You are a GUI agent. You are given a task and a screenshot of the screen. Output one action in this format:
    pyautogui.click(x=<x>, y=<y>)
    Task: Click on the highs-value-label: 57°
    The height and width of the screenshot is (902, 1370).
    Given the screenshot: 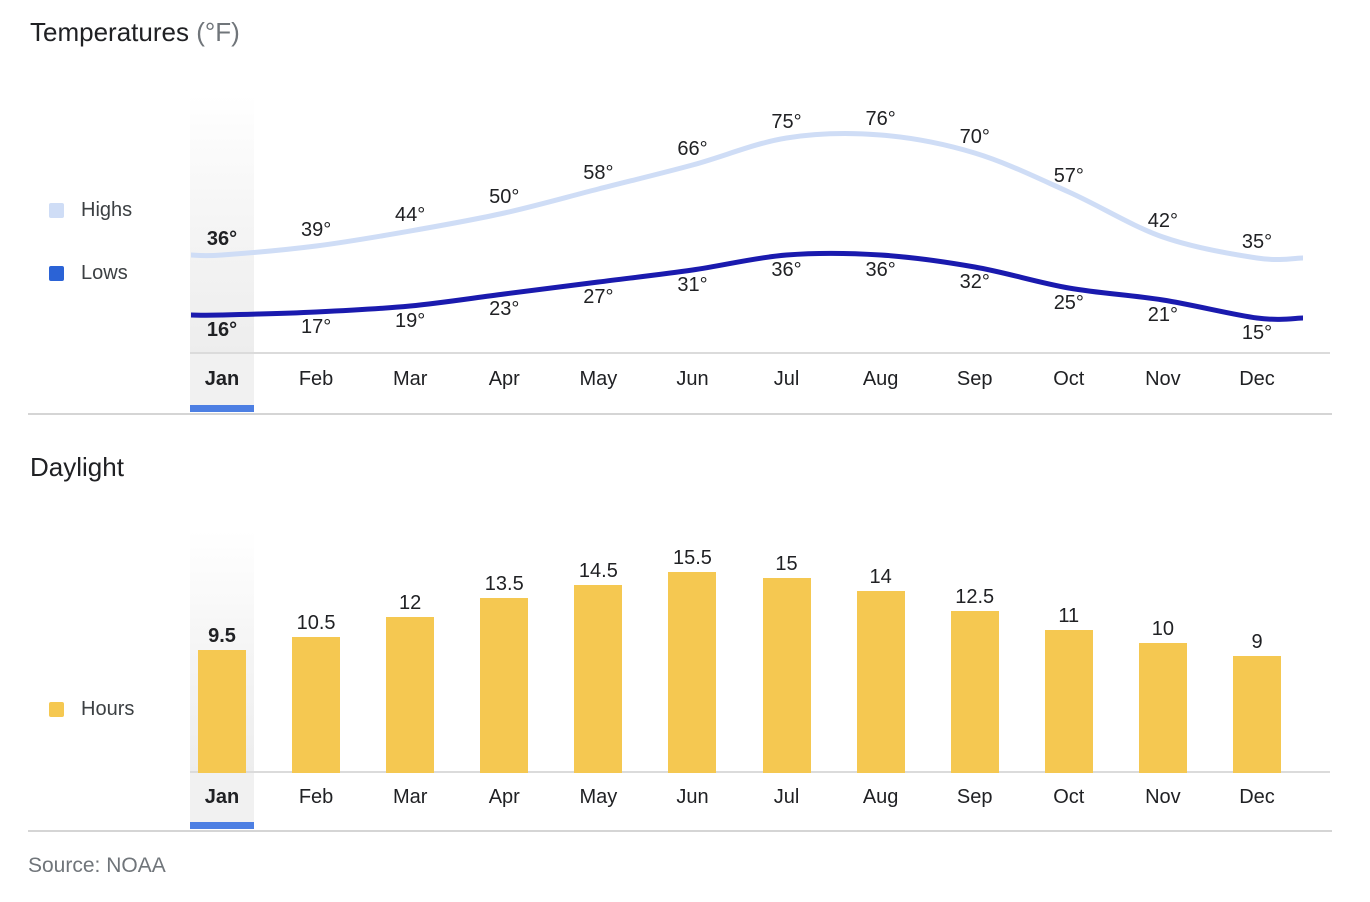 What is the action you would take?
    pyautogui.click(x=1068, y=176)
    